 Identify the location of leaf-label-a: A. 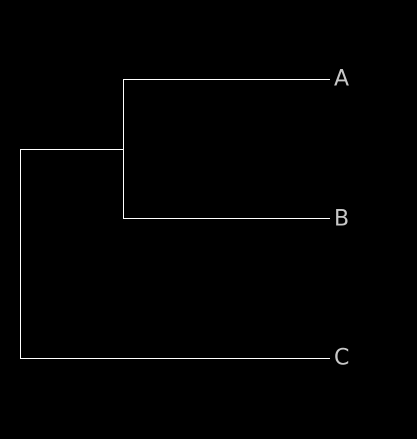
(341, 79).